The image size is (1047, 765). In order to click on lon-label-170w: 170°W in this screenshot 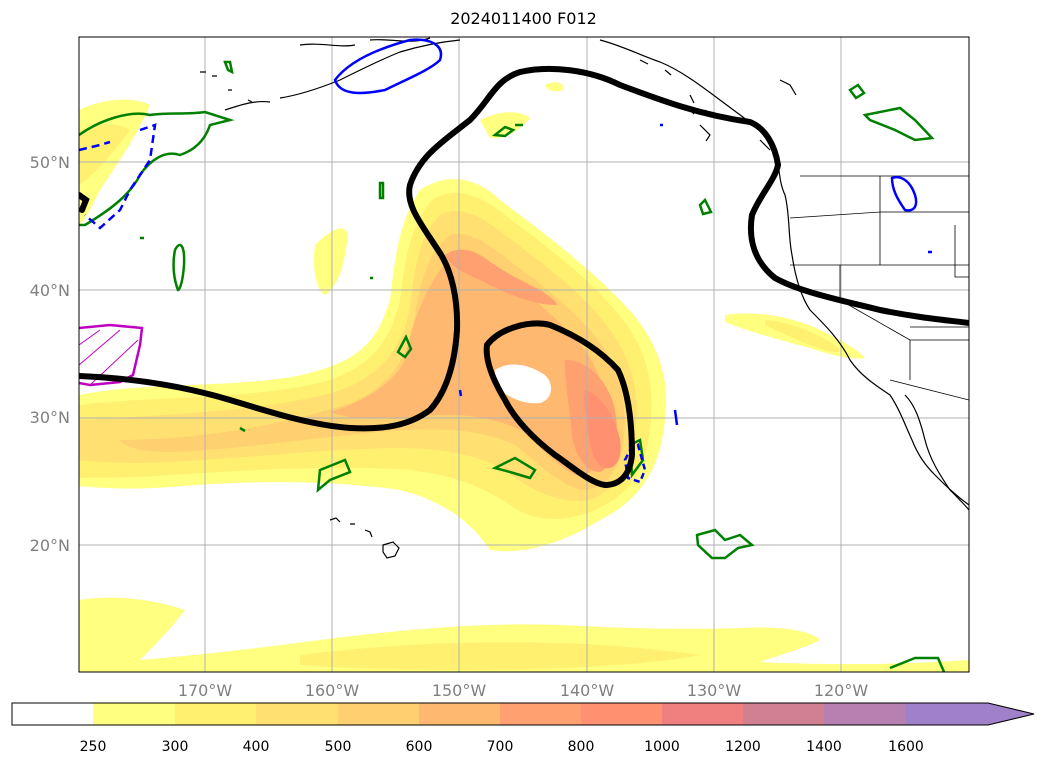, I will do `click(205, 690)`.